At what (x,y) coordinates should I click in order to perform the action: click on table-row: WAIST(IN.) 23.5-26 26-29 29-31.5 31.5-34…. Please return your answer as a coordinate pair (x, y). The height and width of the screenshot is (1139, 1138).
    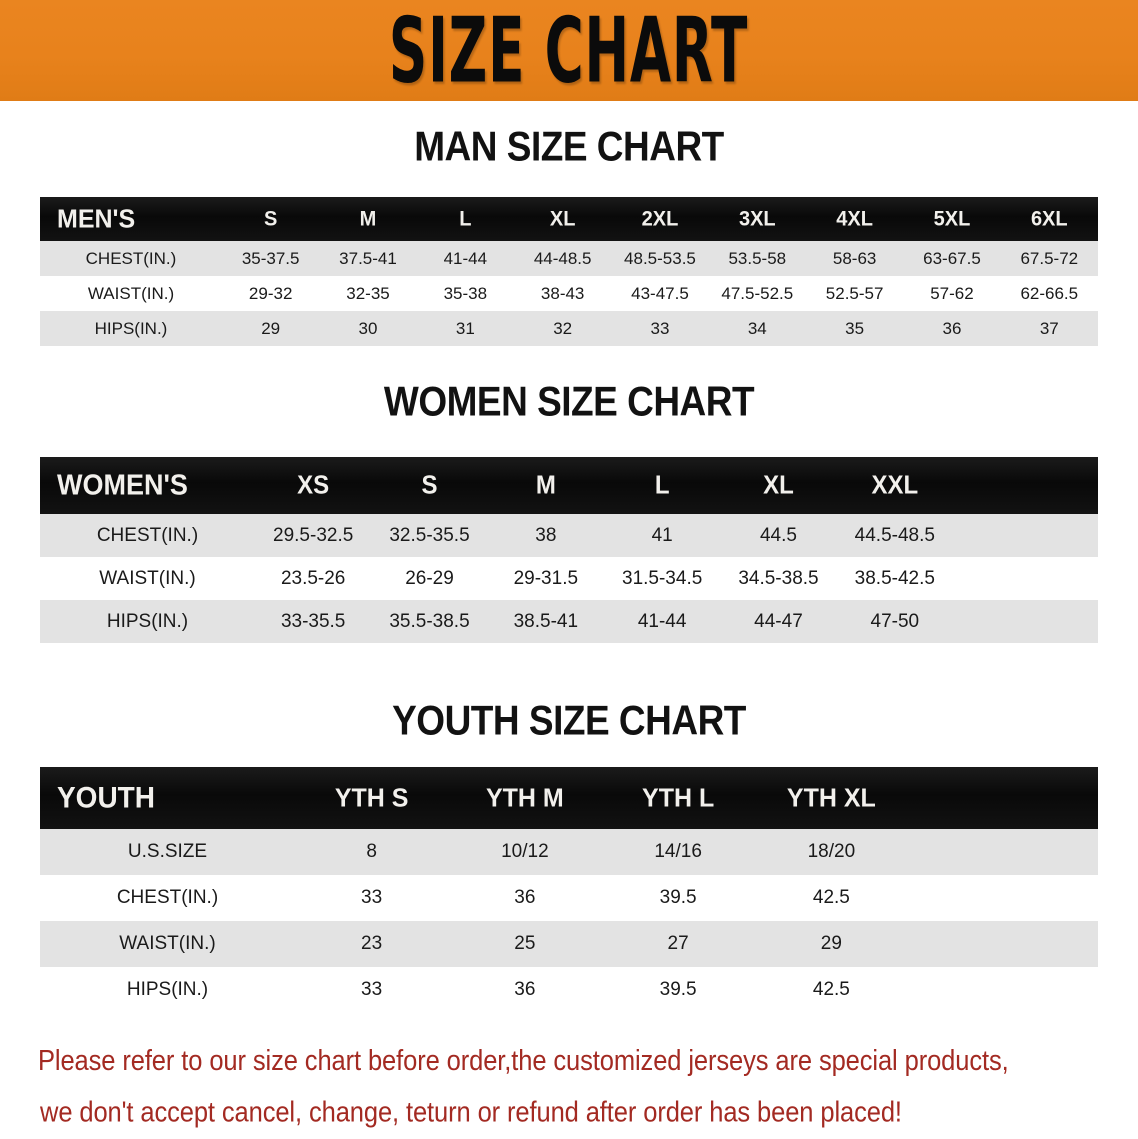
    Looking at the image, I should click on (569, 578).